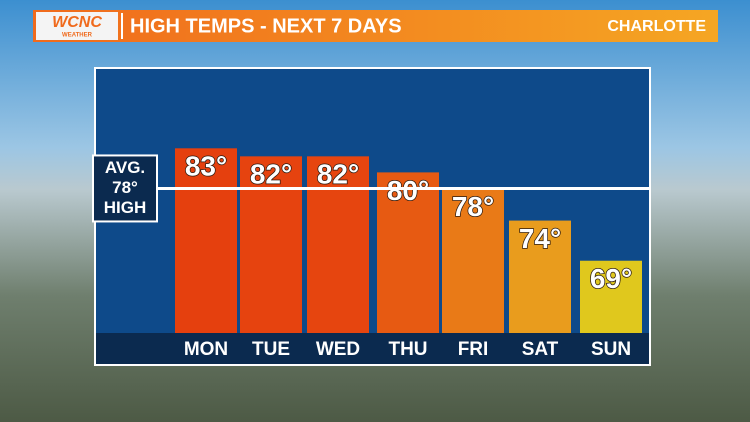 The height and width of the screenshot is (422, 750). I want to click on title-bar, so click(375, 26).